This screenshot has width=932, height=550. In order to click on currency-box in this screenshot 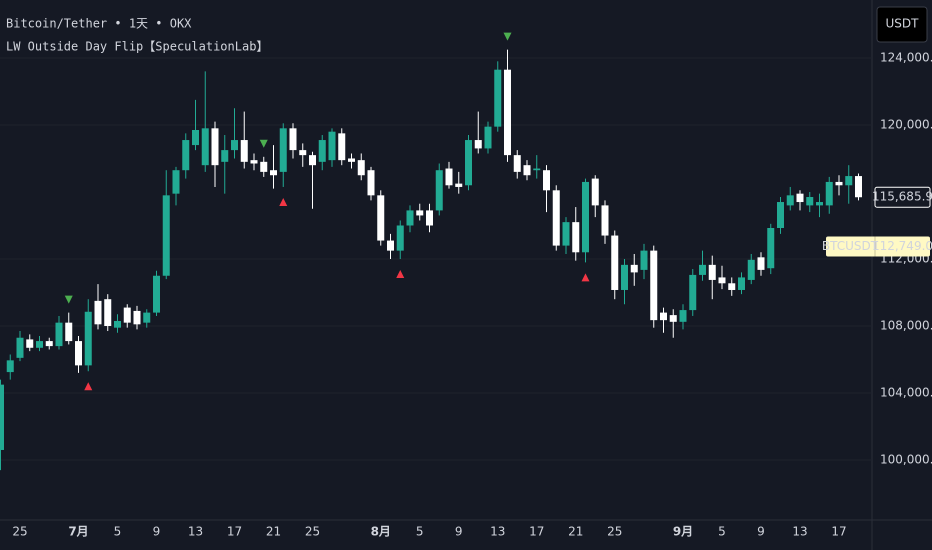, I will do `click(902, 24)`.